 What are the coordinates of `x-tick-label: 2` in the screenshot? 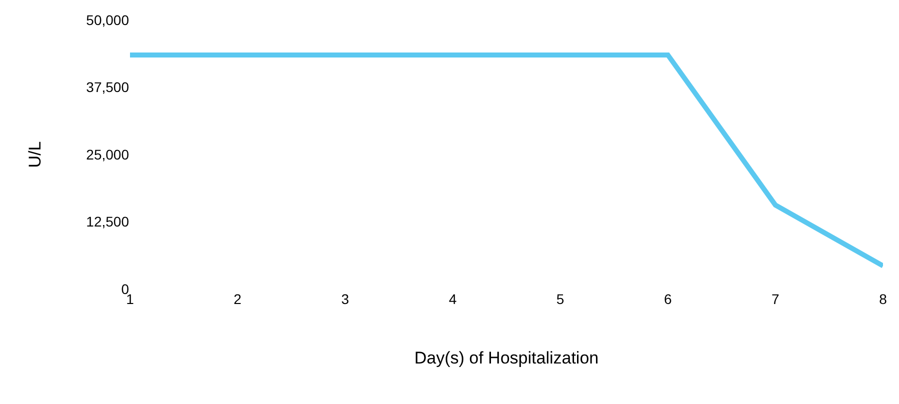 It's located at (238, 299).